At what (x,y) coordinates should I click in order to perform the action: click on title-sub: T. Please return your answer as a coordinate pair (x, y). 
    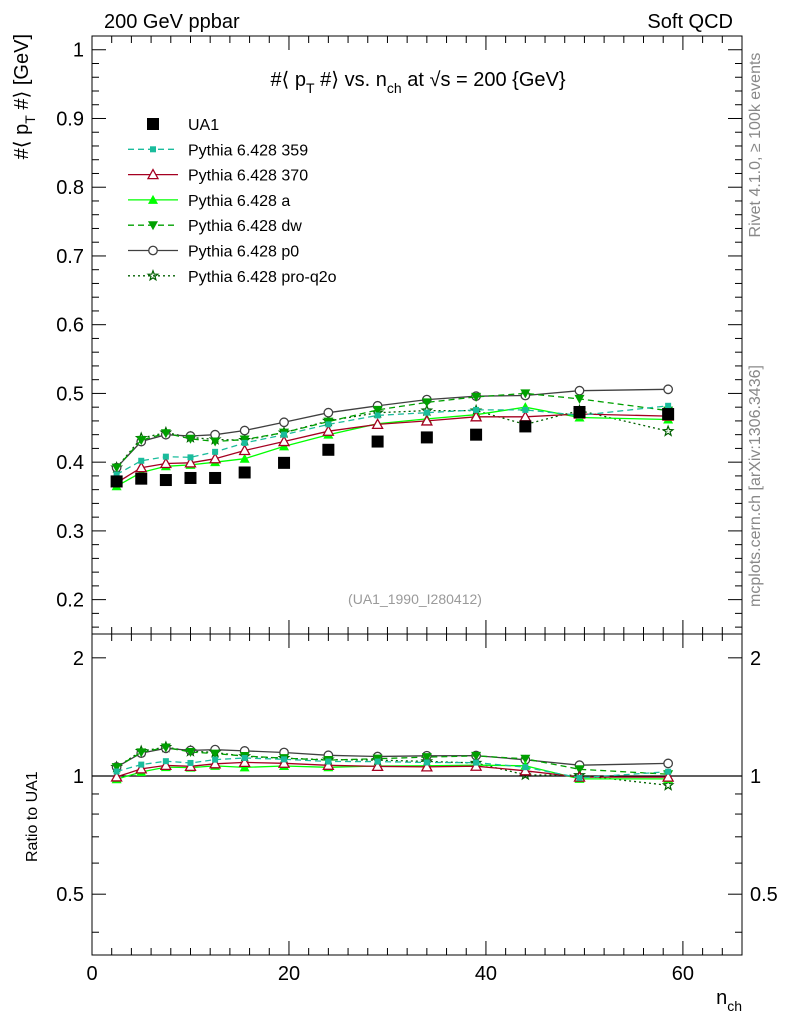
    Looking at the image, I should click on (310, 88).